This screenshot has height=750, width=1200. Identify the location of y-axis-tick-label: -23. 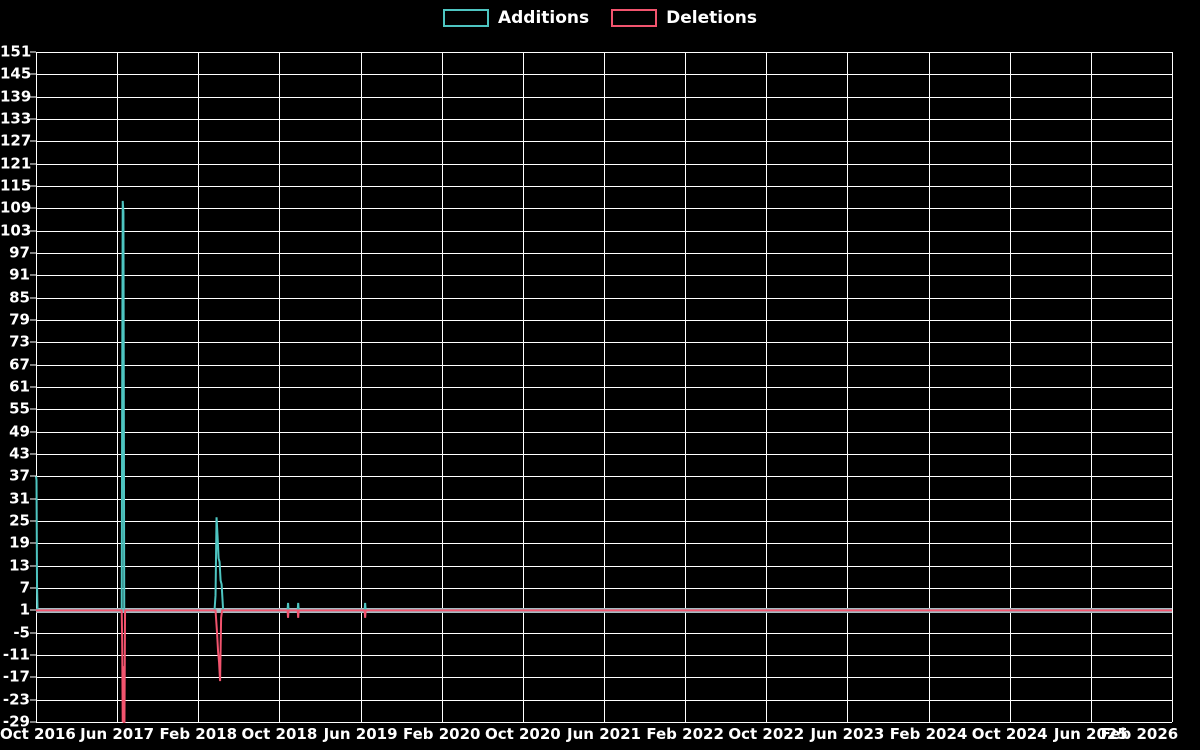
(16, 699).